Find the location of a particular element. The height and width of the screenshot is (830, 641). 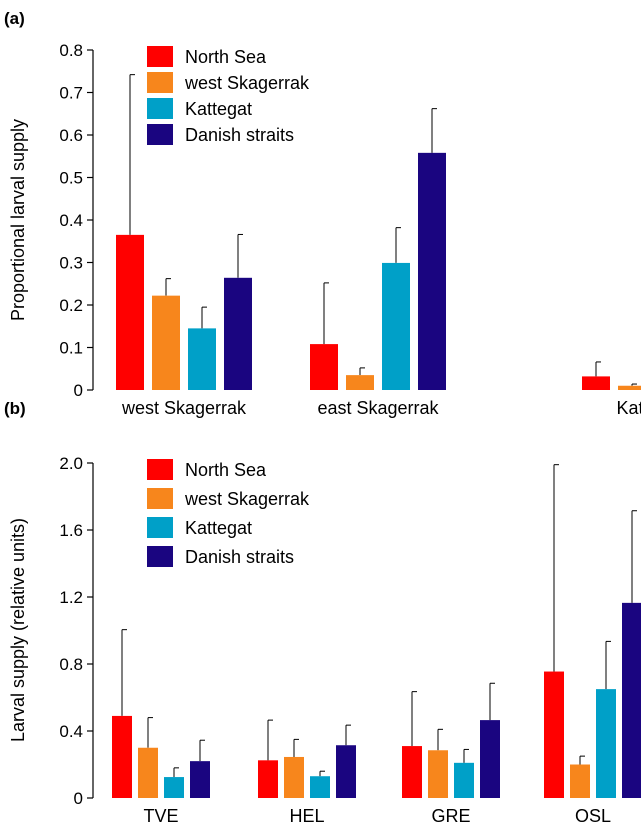

category-label-b-0: TVE is located at coordinates (160, 816).